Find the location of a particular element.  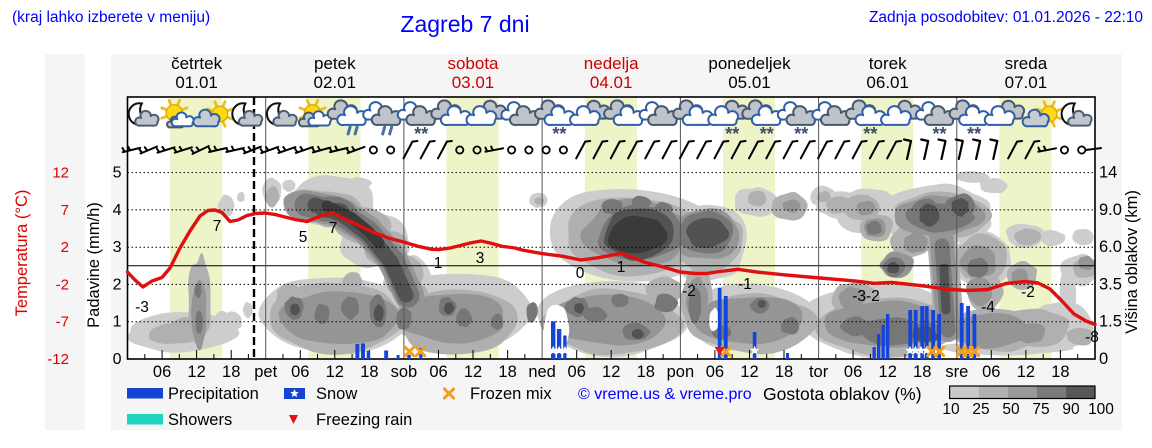

svg-text: 9.0 is located at coordinates (1110, 210).